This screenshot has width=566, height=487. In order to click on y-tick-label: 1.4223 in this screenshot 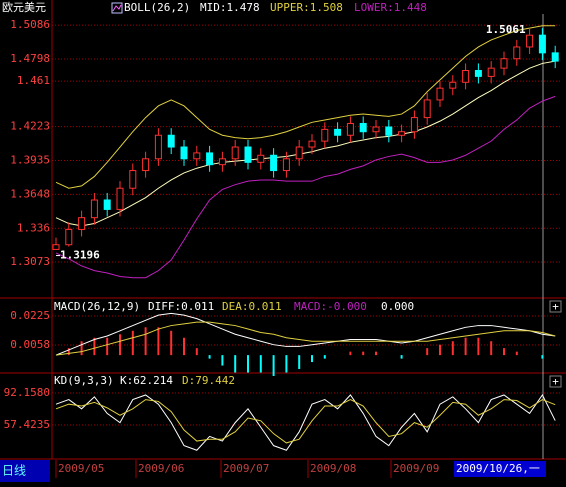, I will do `click(30, 126)`.